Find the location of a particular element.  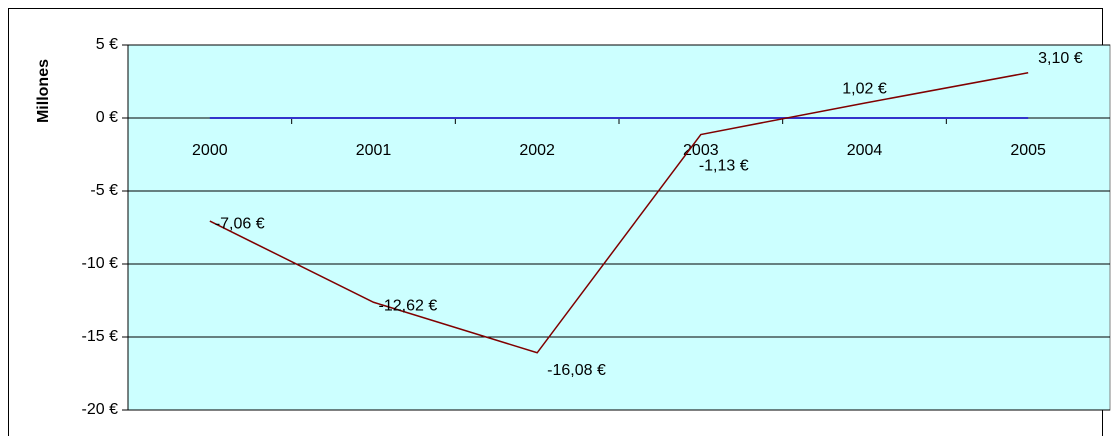

x-tick-label: 2004 is located at coordinates (865, 150).